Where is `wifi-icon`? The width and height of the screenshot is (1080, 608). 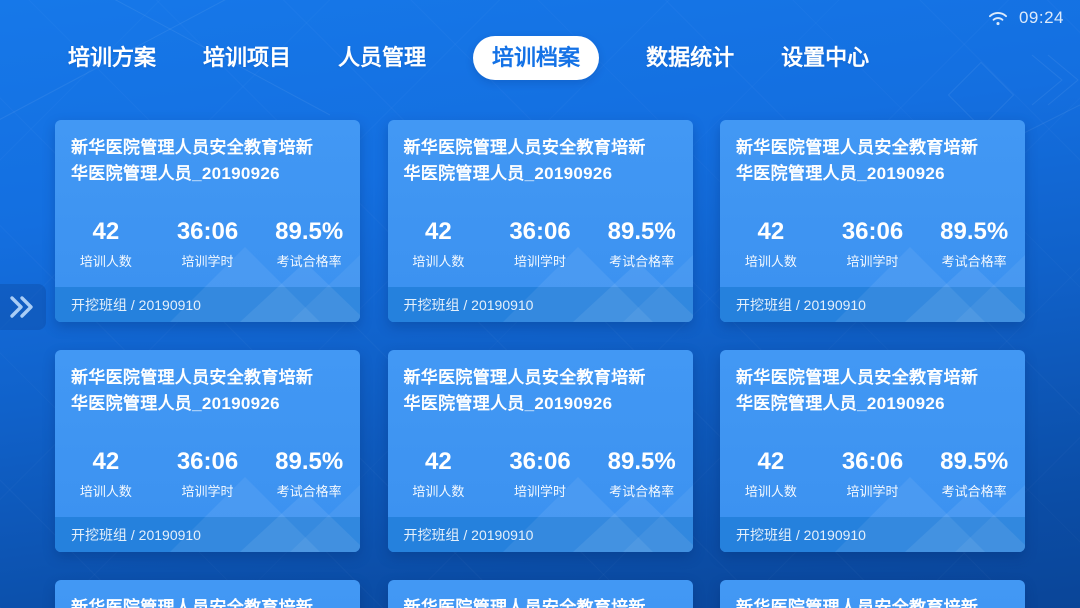
wifi-icon is located at coordinates (997, 19).